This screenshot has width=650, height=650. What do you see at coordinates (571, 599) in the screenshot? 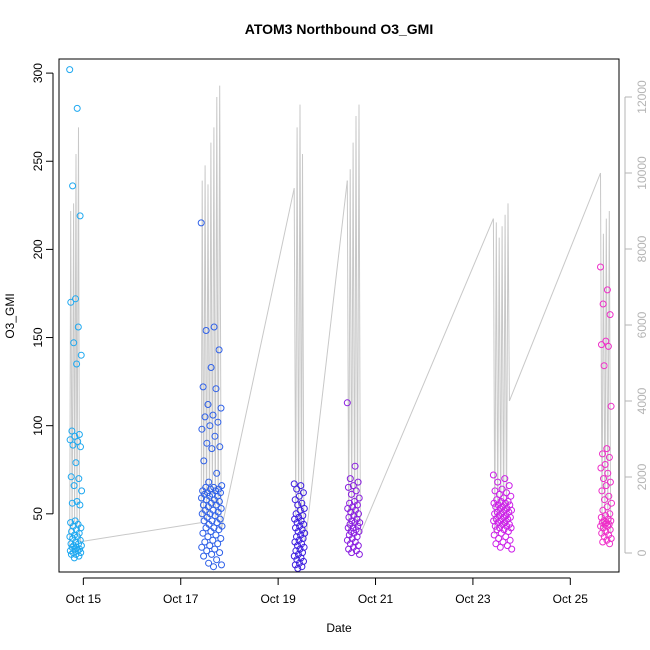
I see `x-tick-label-5: Oct 25` at bounding box center [571, 599].